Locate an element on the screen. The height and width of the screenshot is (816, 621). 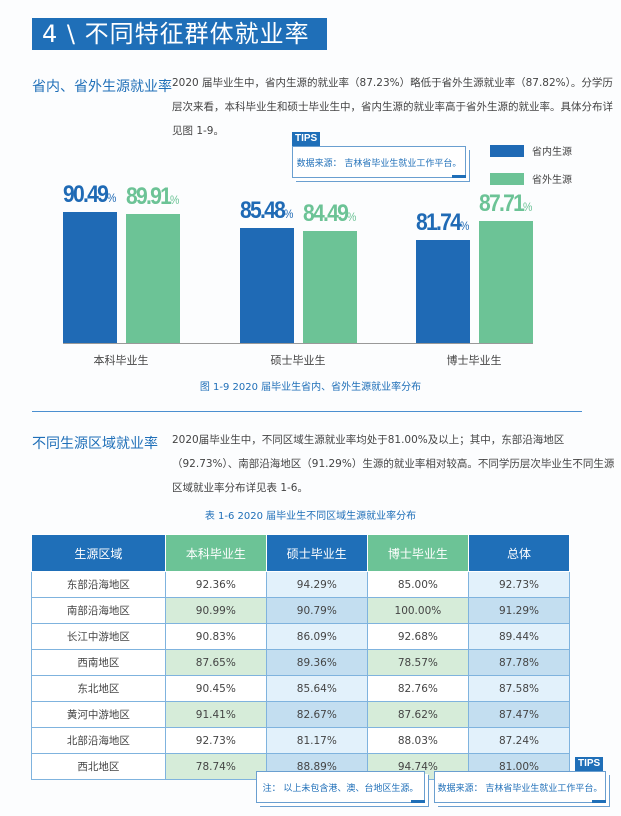
divider is located at coordinates (307, 411).